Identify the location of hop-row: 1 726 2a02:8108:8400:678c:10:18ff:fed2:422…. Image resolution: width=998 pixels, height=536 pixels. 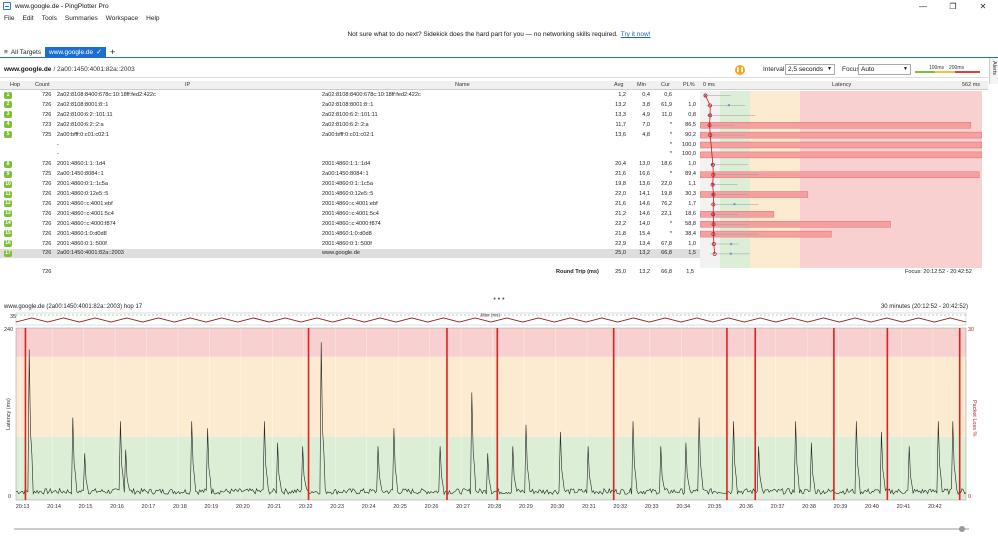
(350, 95).